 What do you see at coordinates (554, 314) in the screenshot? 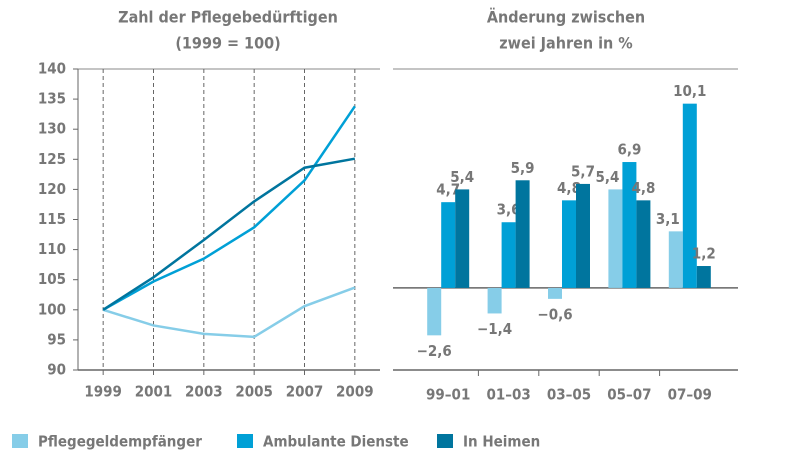
I see `data-label: −0,6` at bounding box center [554, 314].